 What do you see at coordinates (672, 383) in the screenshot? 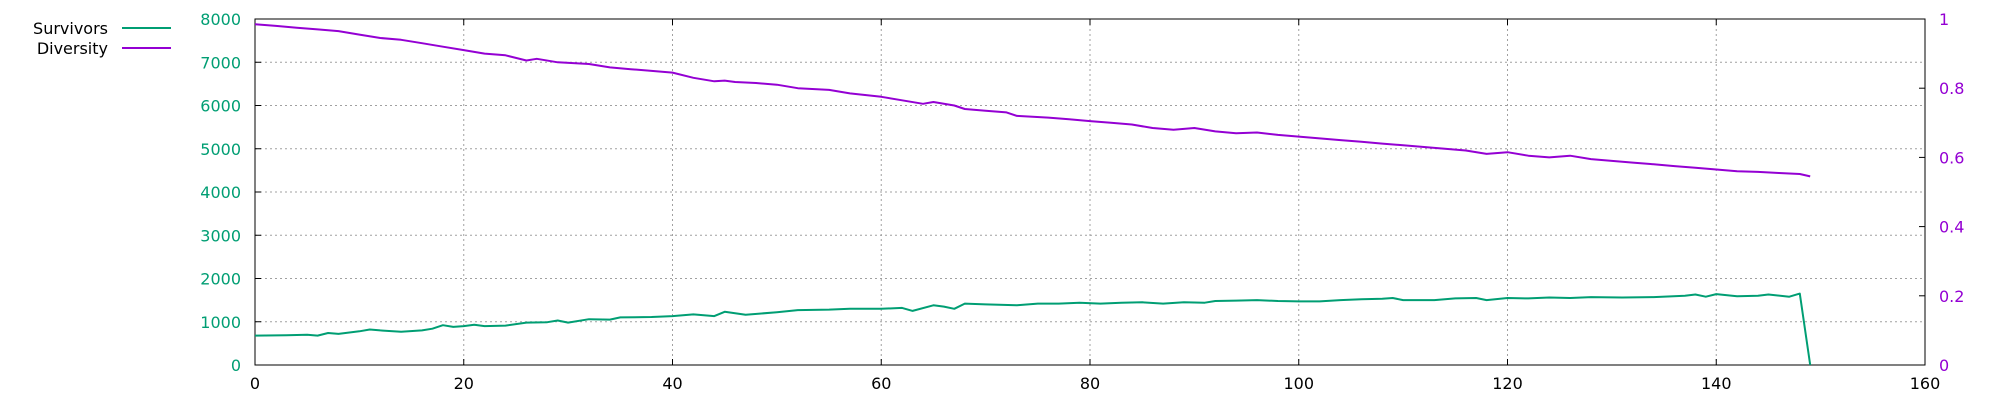
I see `x-tick-label: 40` at bounding box center [672, 383].